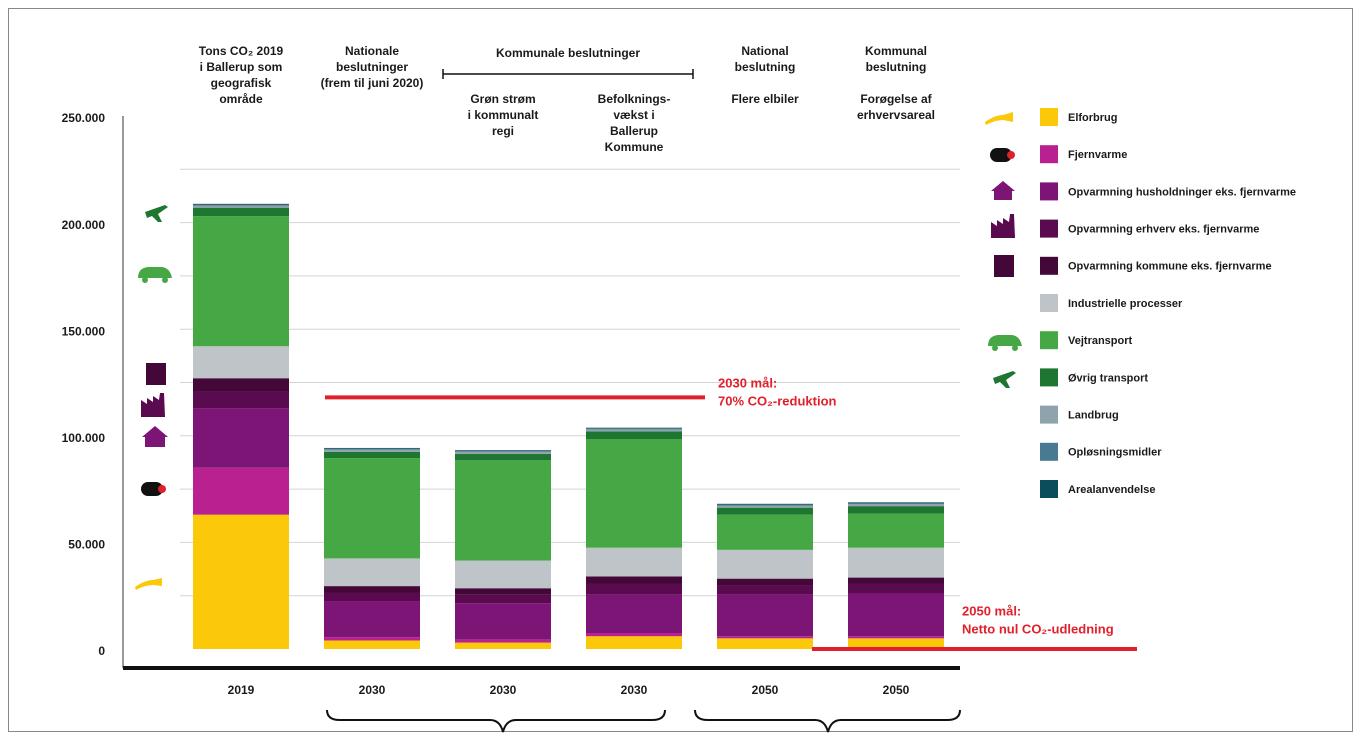 This screenshot has height=740, width=1361. What do you see at coordinates (372, 51) in the screenshot?
I see `column-header: Nationale` at bounding box center [372, 51].